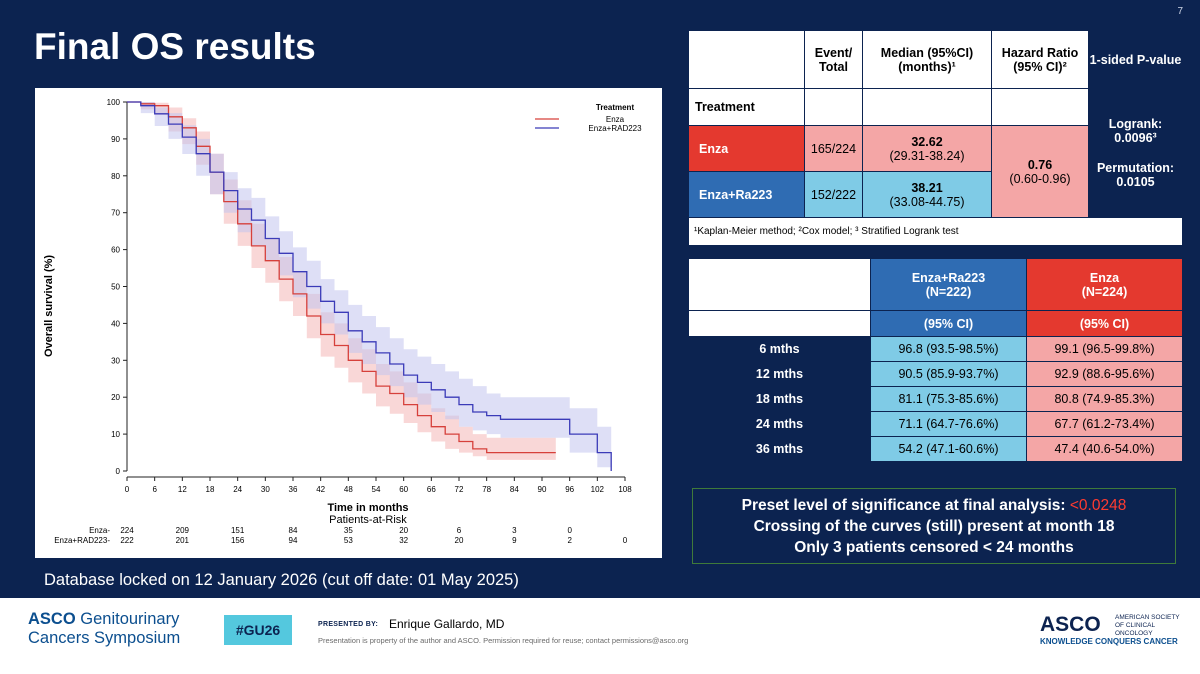  I want to click on y-tick-label: 50, so click(115, 287).